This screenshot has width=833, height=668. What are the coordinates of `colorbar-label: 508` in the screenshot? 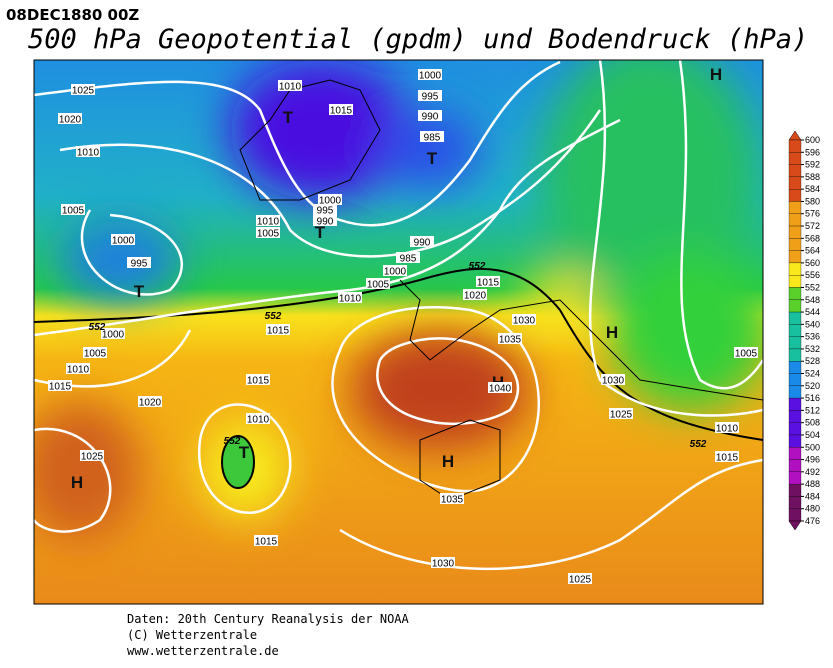 It's located at (812, 423).